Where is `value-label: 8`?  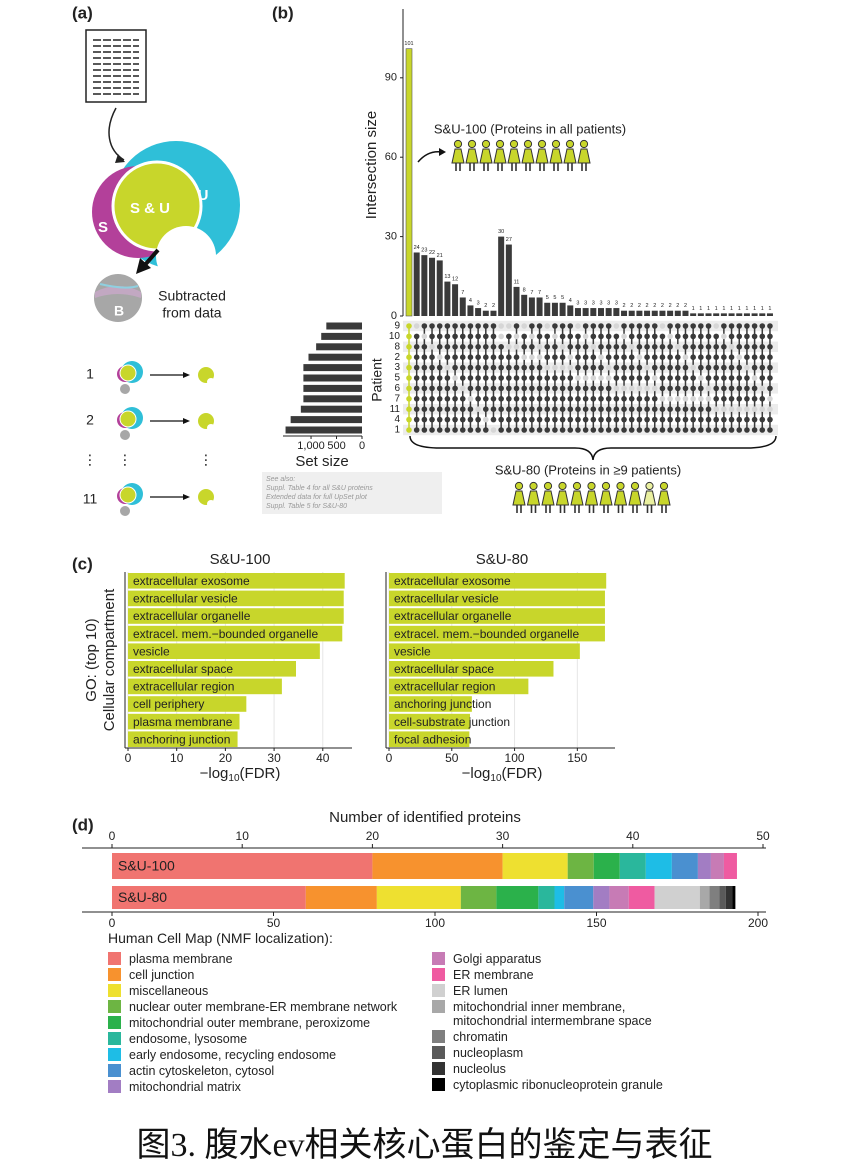
value-label: 8 is located at coordinates (524, 290).